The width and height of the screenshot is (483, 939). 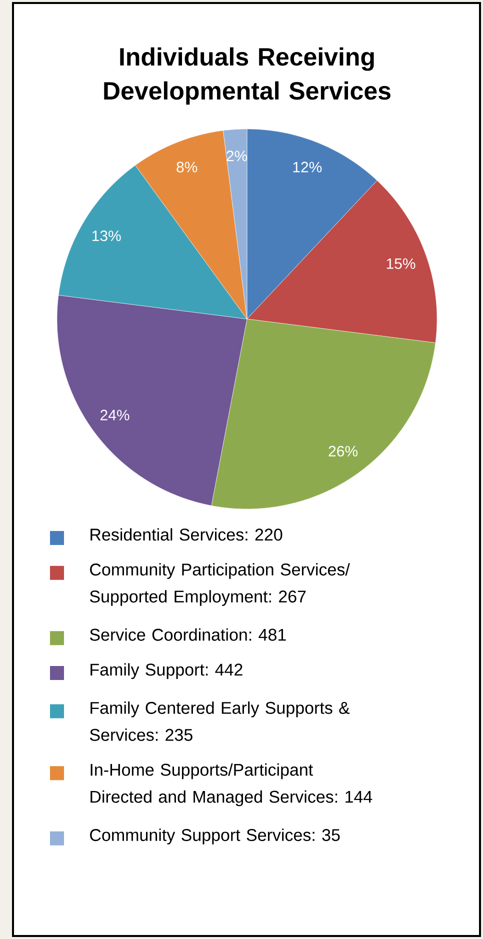 I want to click on data-label: 13%, so click(x=106, y=236).